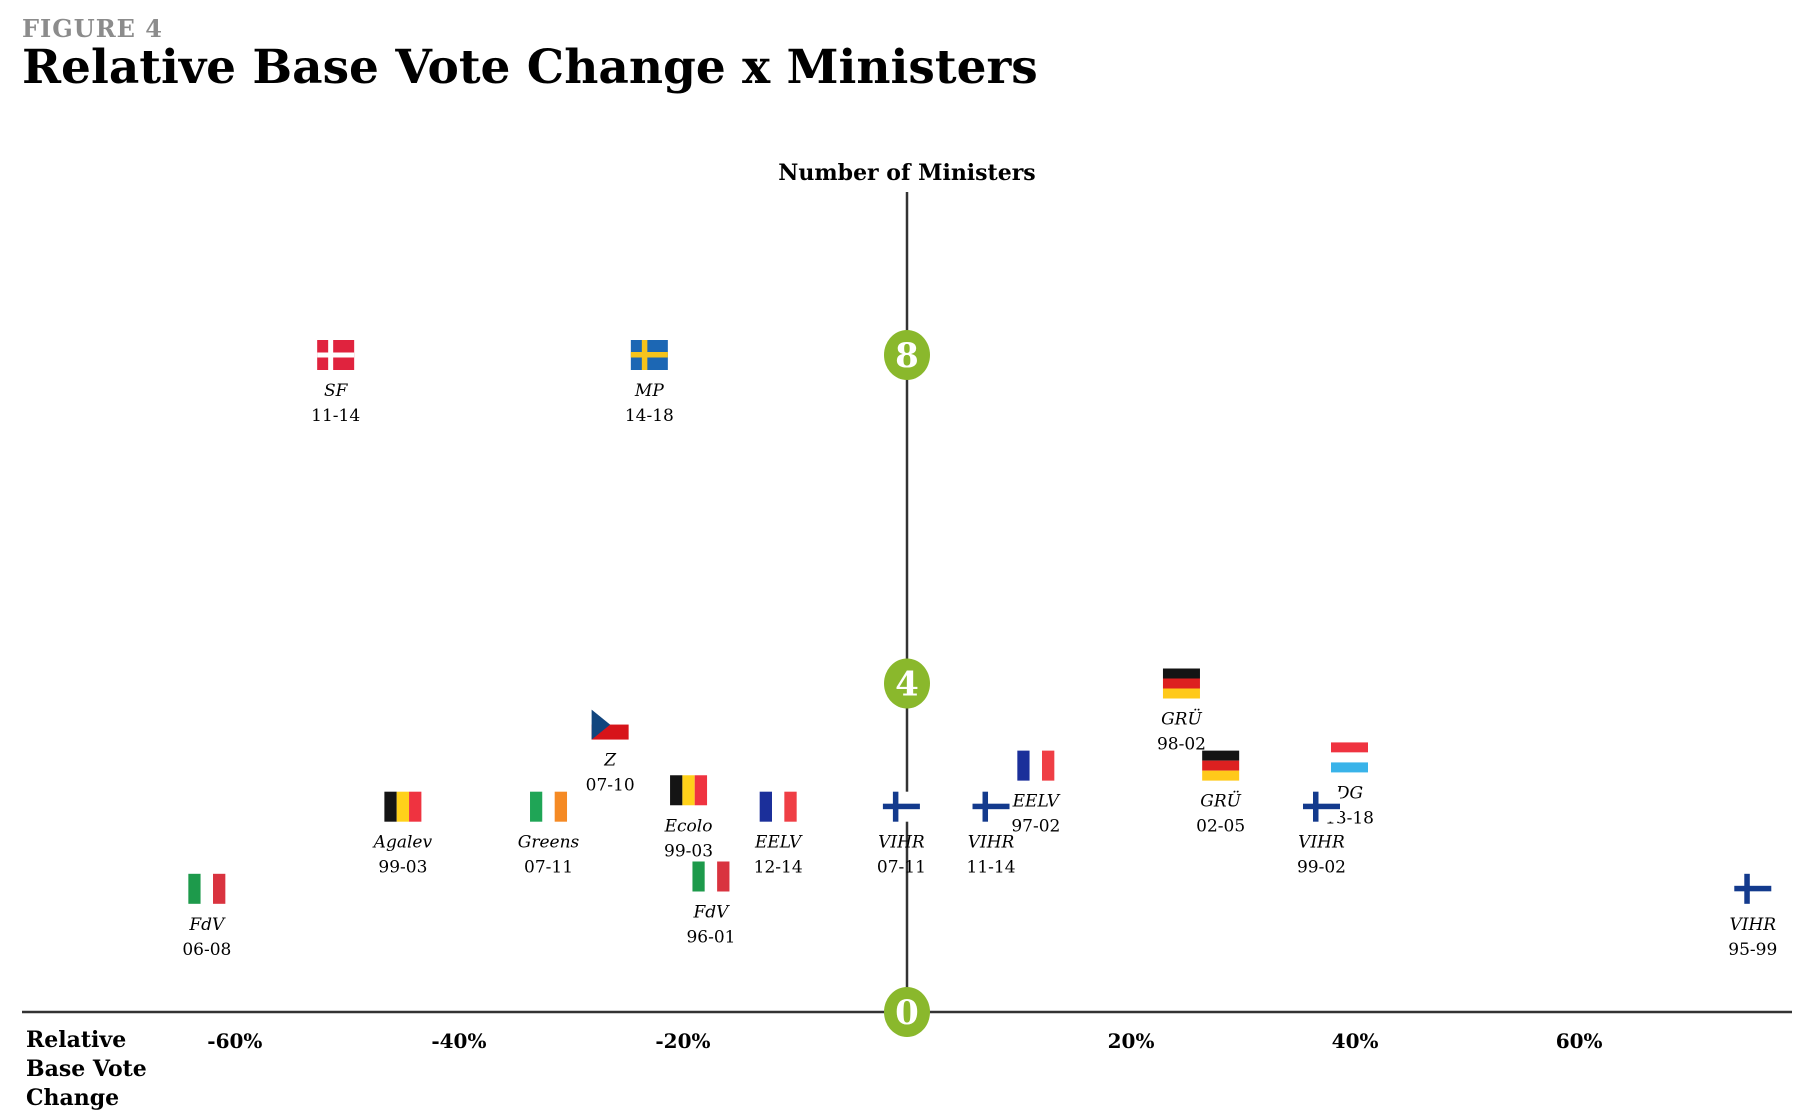  I want to click on y-tick-badge: 0, so click(907, 1012).